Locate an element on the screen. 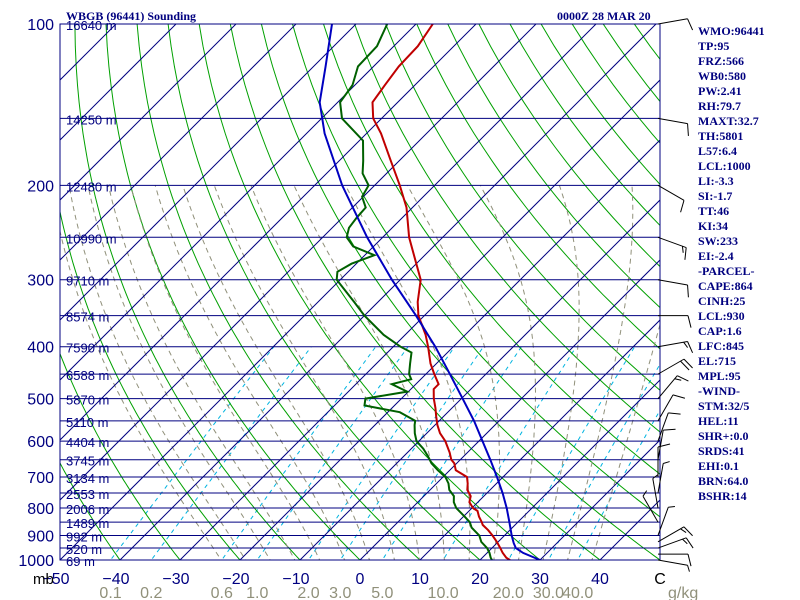 The width and height of the screenshot is (800, 600). pressure-tick-label: 300 is located at coordinates (40, 281).